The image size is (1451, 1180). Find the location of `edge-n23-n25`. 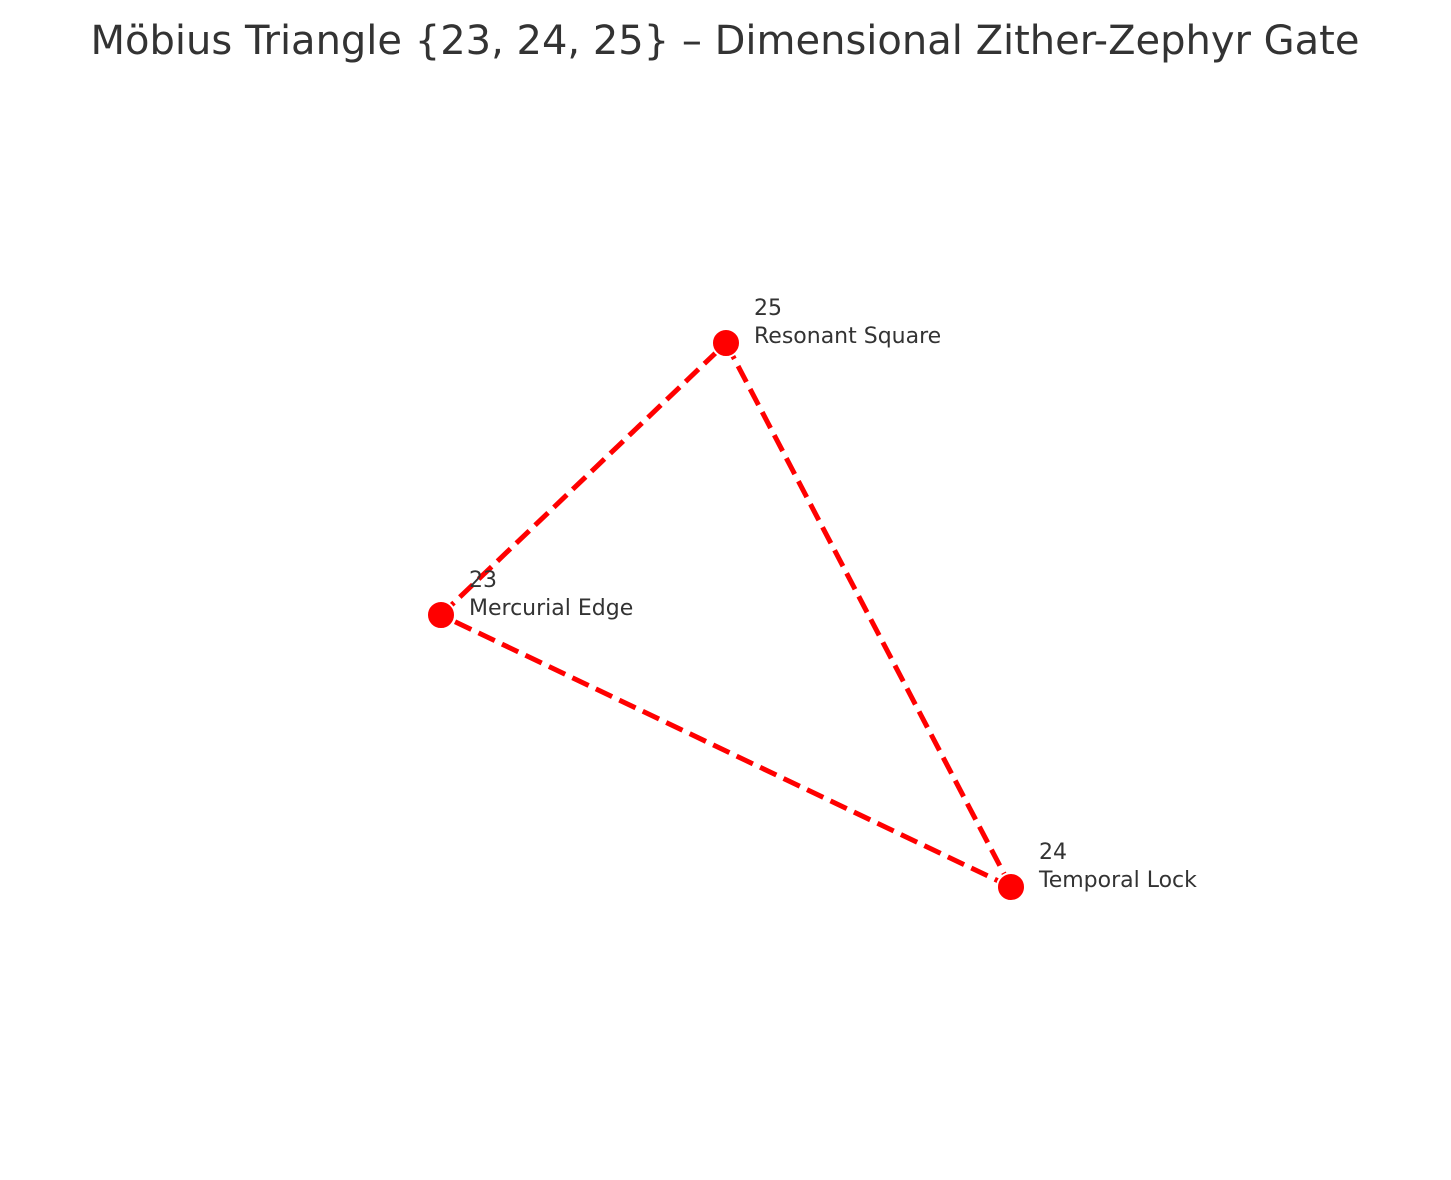

edge-n23-n25 is located at coordinates (583, 479).